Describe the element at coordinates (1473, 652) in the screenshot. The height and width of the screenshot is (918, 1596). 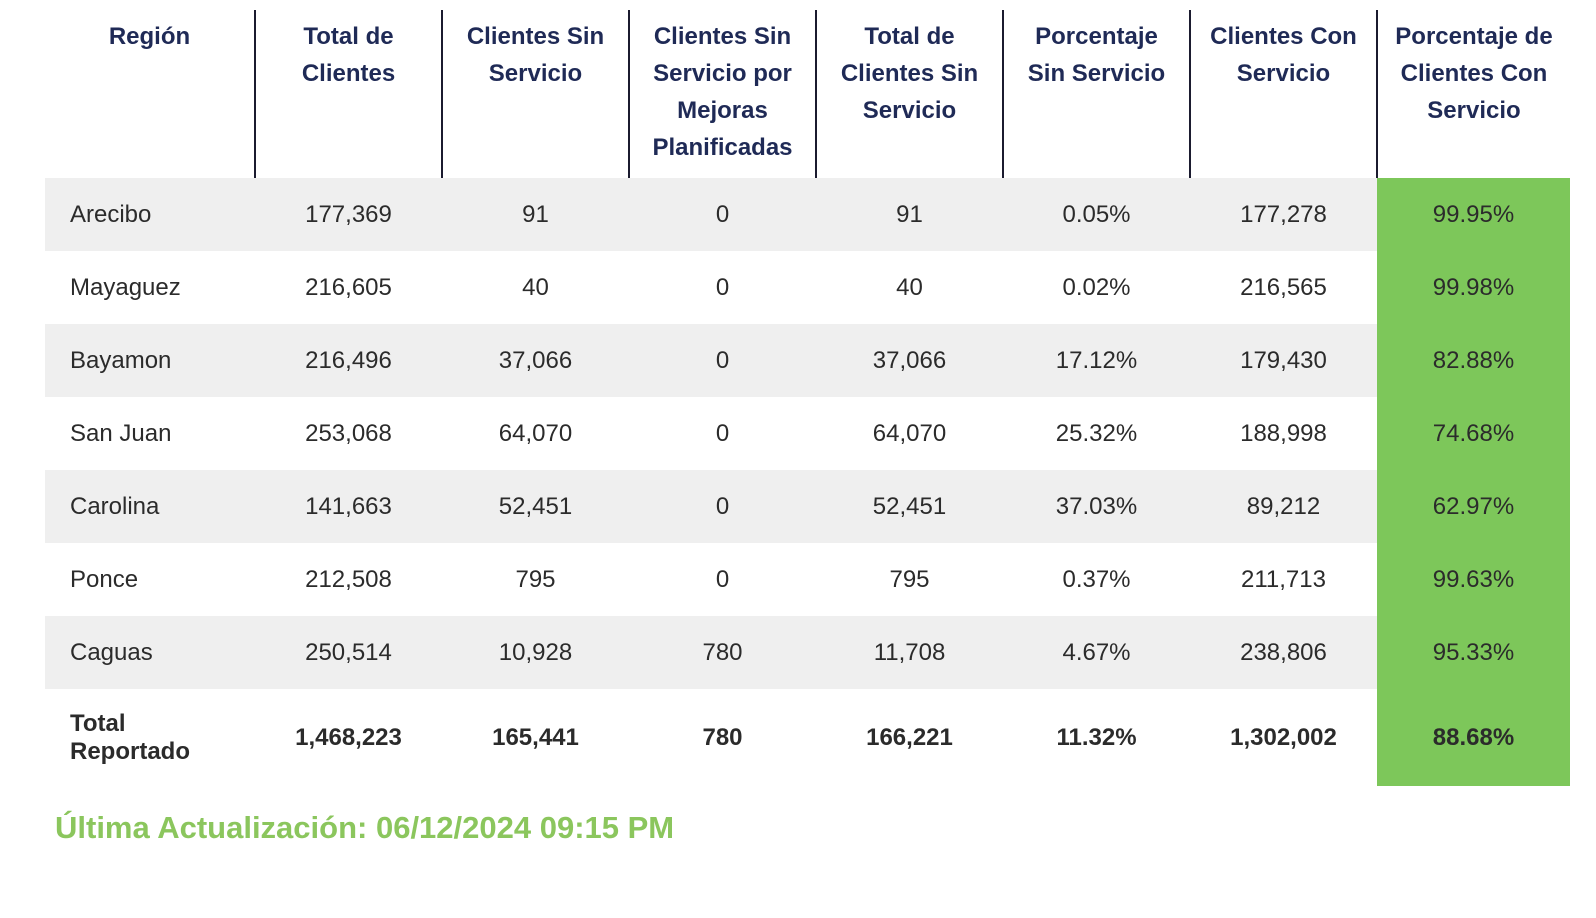
I see `percent-with-service-cell: 95.33%` at that location.